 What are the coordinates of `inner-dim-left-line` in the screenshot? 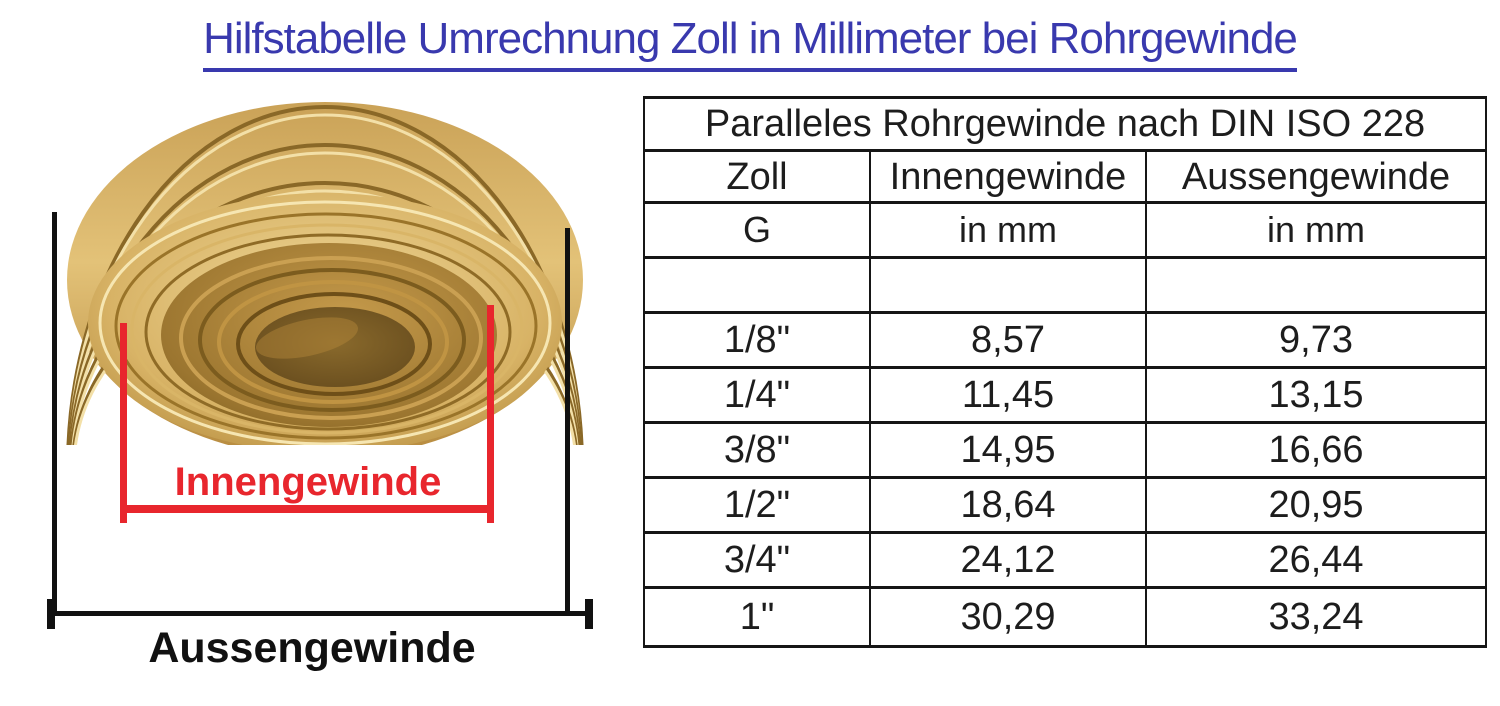 It's located at (123, 423).